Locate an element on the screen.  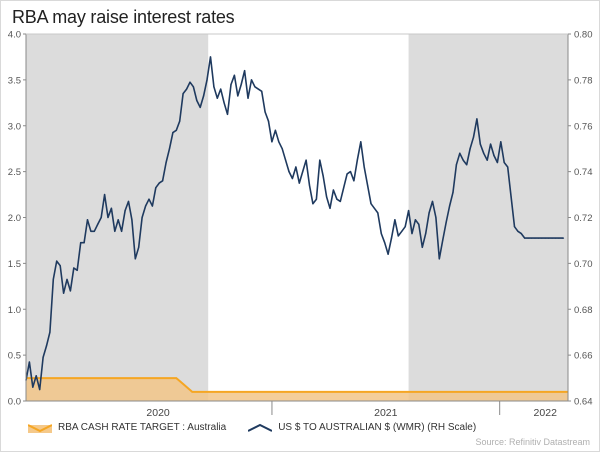
legend-label-cash-rate: RBA CASH RATE TARGET : Australia is located at coordinates (142, 427).